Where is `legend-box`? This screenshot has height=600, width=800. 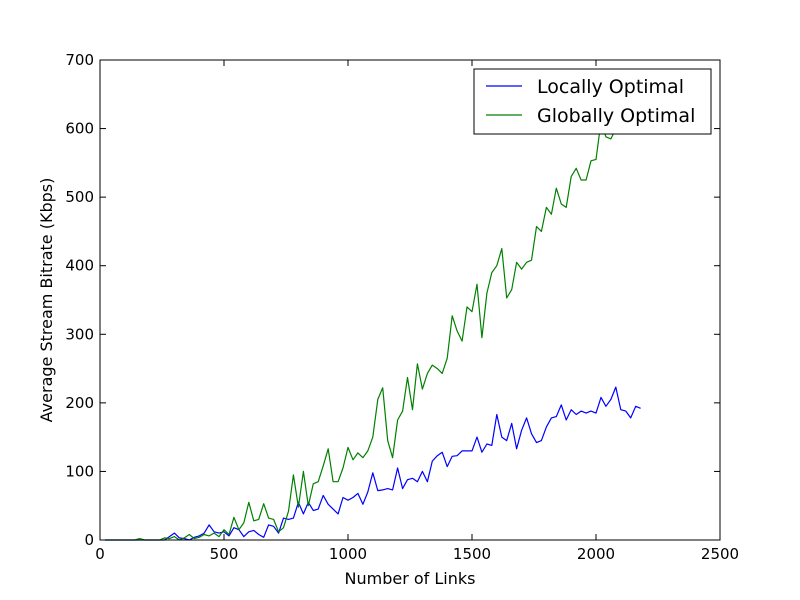 legend-box is located at coordinates (592, 101).